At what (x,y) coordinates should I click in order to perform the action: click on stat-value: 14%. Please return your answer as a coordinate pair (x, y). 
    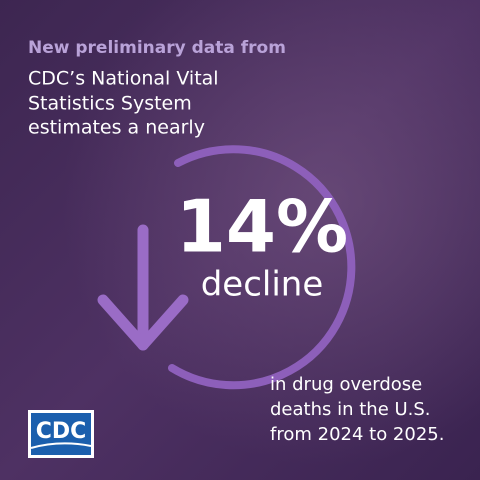
    Looking at the image, I should click on (262, 227).